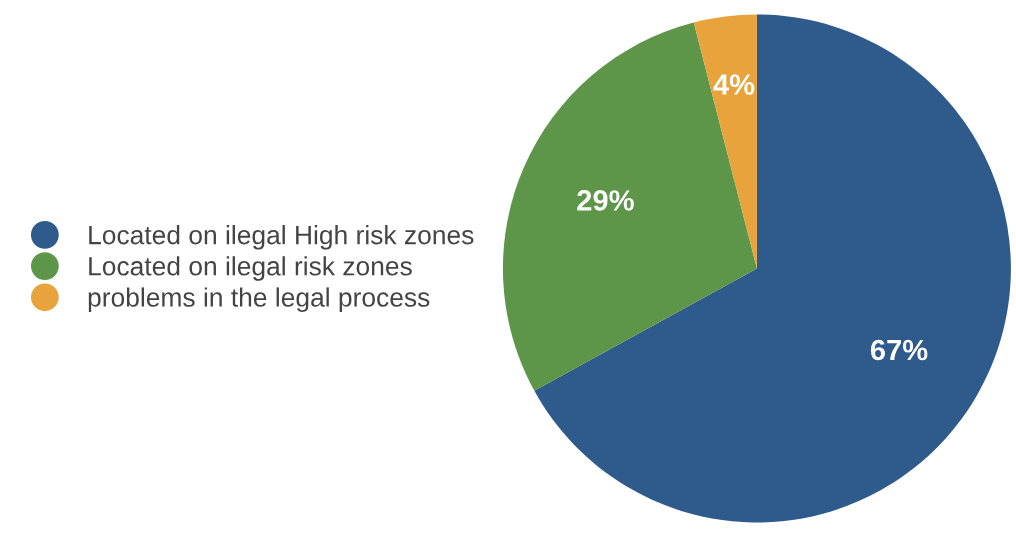 The height and width of the screenshot is (537, 1016). What do you see at coordinates (899, 350) in the screenshot?
I see `data-label: 67%` at bounding box center [899, 350].